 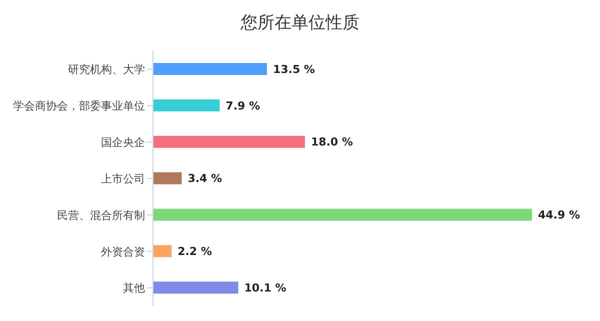 What do you see at coordinates (134, 288) in the screenshot?
I see `y-tick-label: 其他` at bounding box center [134, 288].